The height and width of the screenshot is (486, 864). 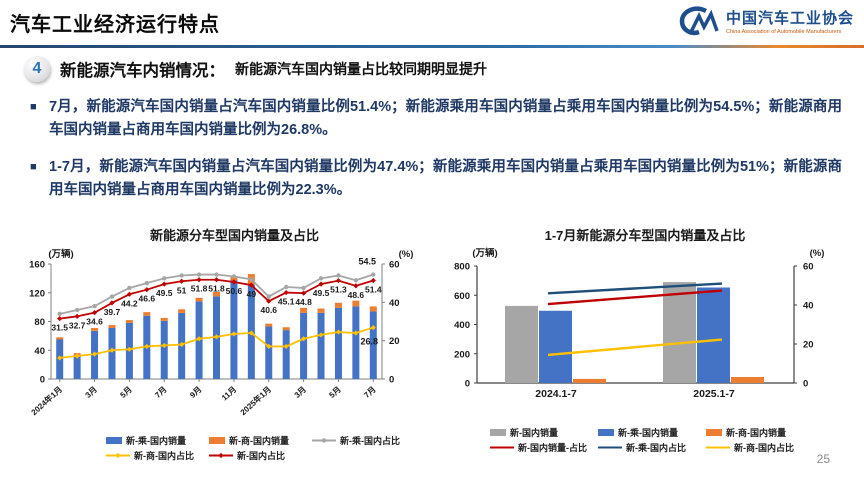 What do you see at coordinates (94, 322) in the screenshot?
I see `svg-text: 34.6` at bounding box center [94, 322].